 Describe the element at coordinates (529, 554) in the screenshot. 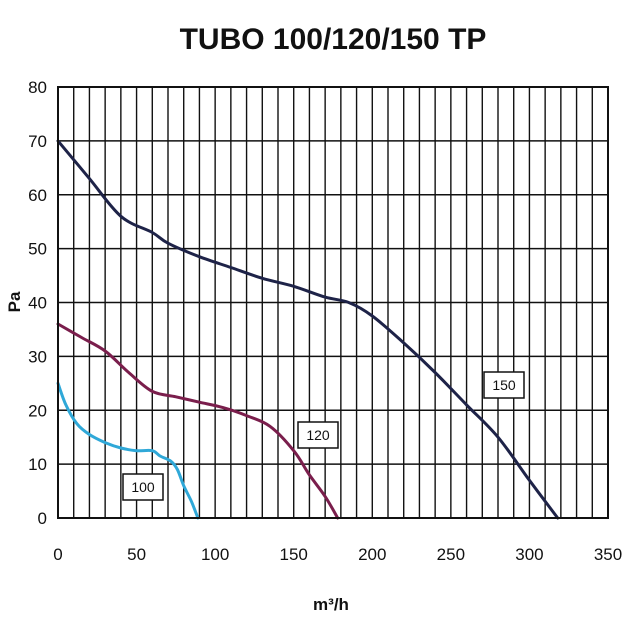

I see `x-tick-label: 300` at that location.